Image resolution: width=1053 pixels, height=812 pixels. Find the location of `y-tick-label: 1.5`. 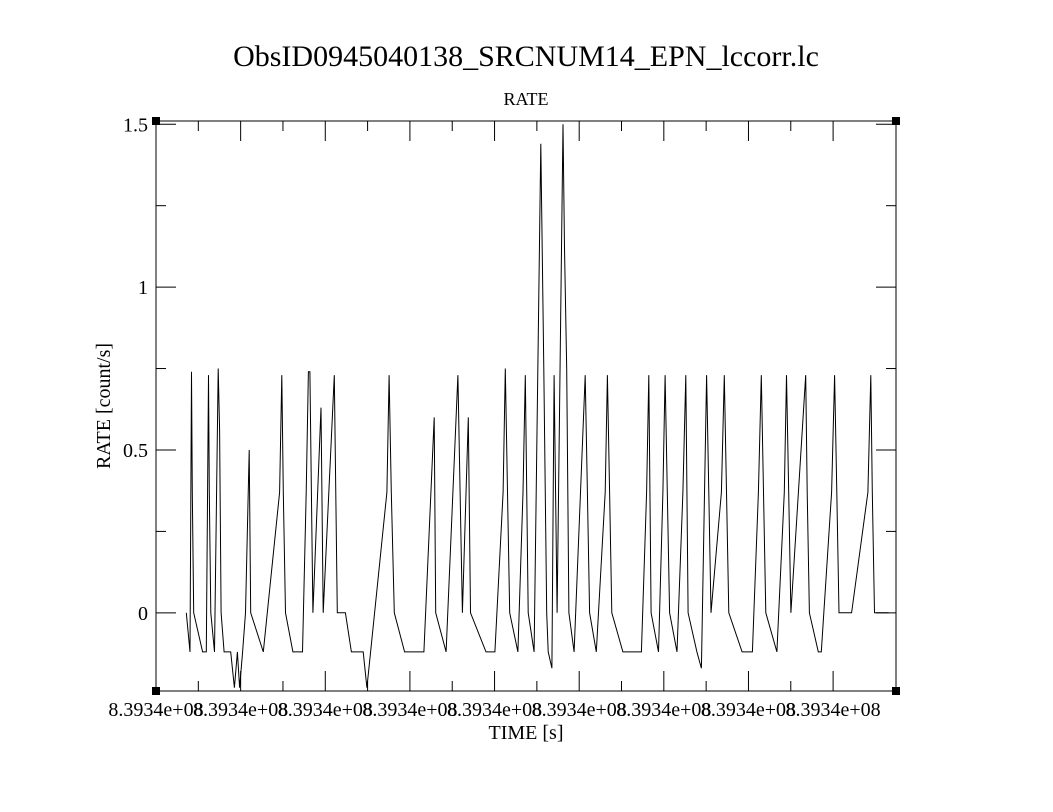

y-tick-label: 1.5 is located at coordinates (135, 125).